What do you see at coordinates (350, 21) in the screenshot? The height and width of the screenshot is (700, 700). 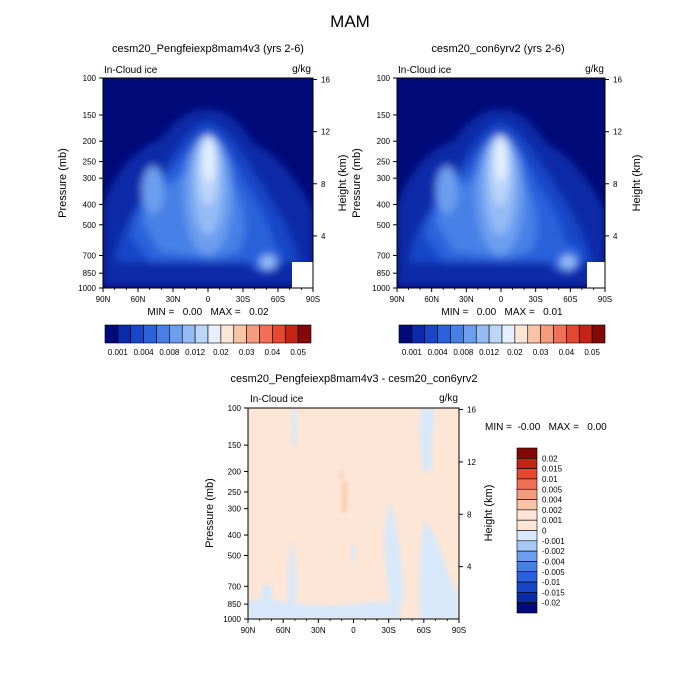 I see `figure-title: MAM` at bounding box center [350, 21].